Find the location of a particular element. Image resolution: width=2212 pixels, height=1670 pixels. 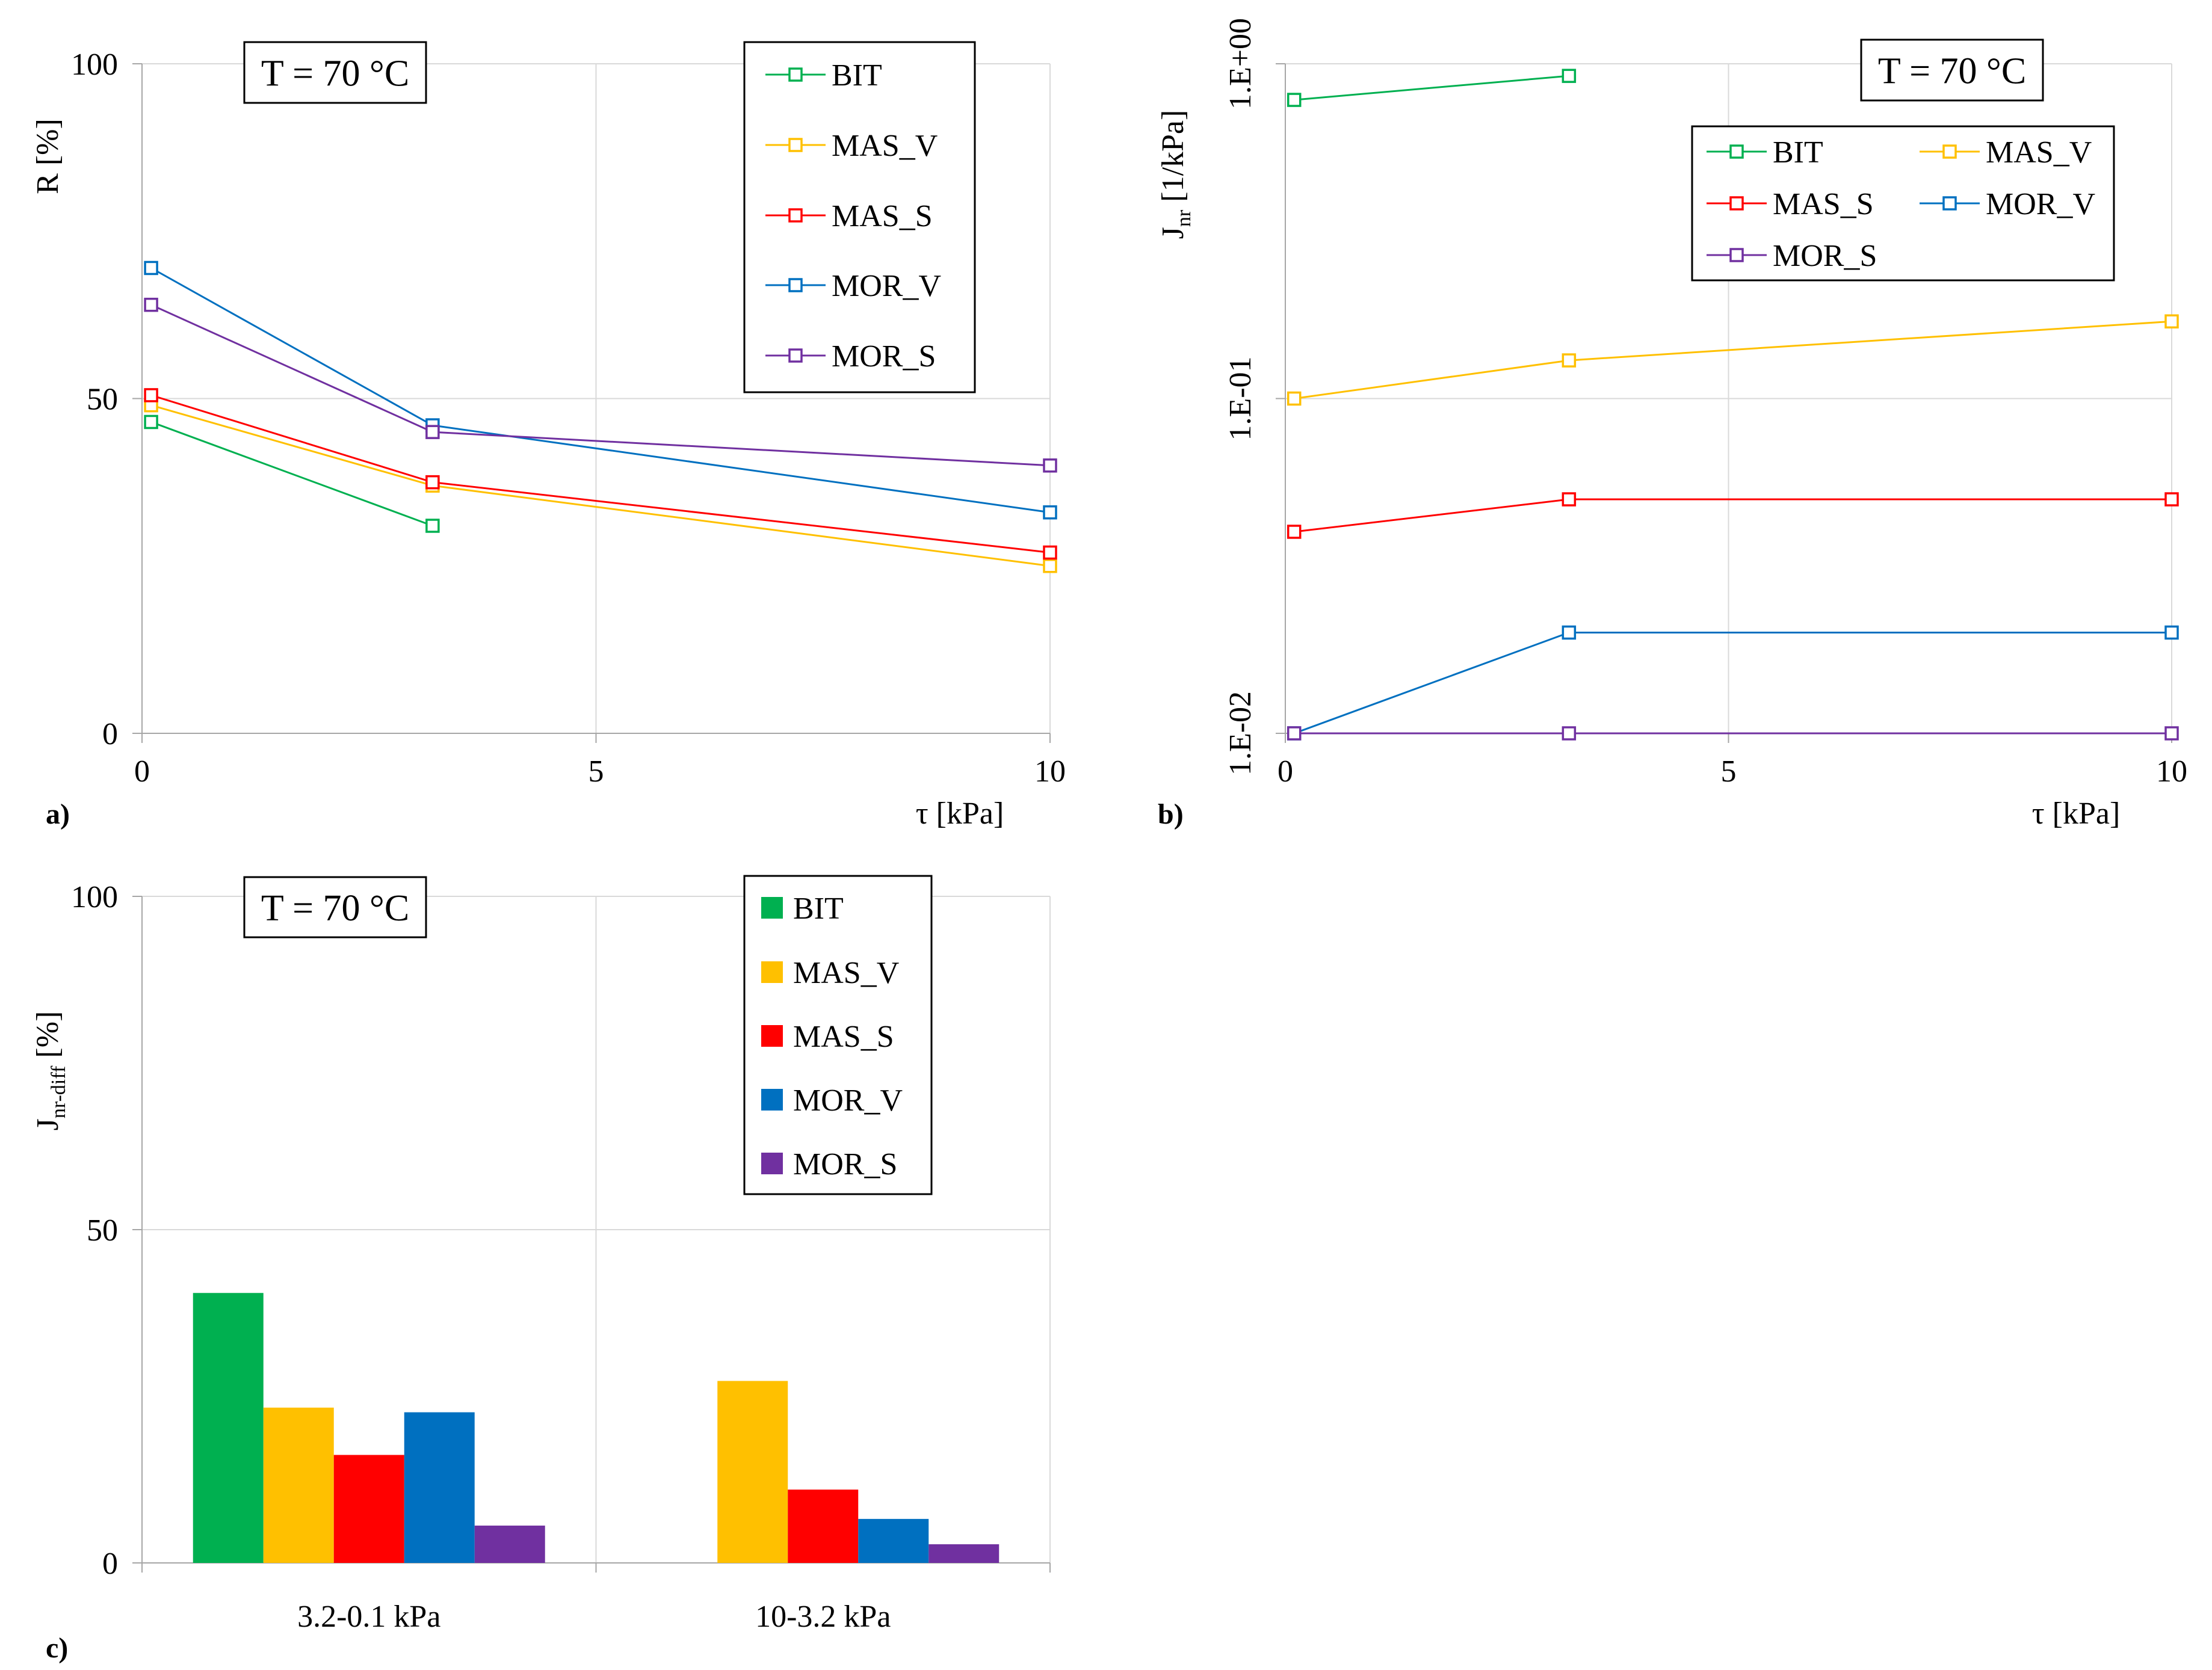

category-label: 3.2-0.1 kPa is located at coordinates (368, 1617).